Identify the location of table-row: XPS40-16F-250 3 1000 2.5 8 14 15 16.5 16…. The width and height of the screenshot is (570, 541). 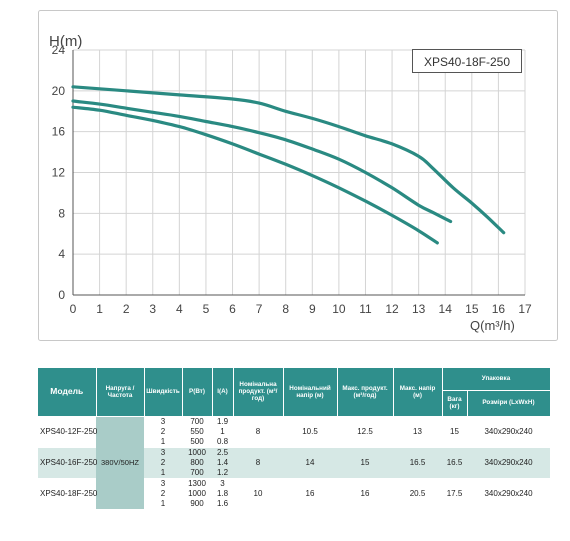
(294, 462).